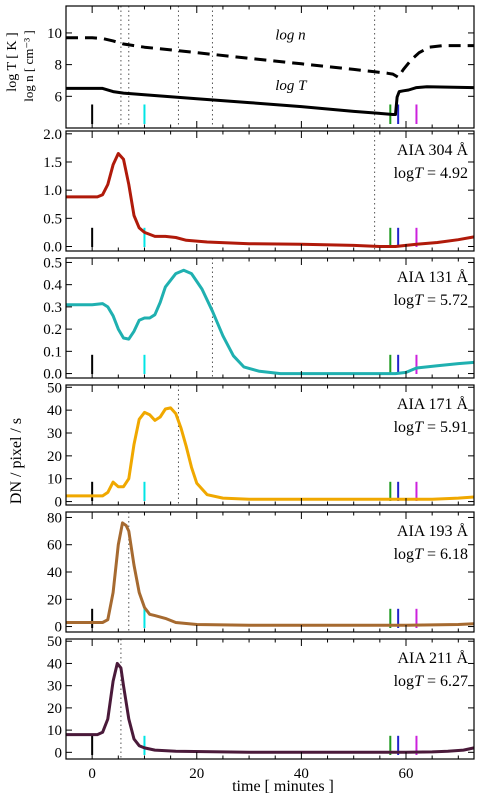 The width and height of the screenshot is (480, 799). What do you see at coordinates (433, 150) in the screenshot?
I see `channel-label: AIA 304 Å` at bounding box center [433, 150].